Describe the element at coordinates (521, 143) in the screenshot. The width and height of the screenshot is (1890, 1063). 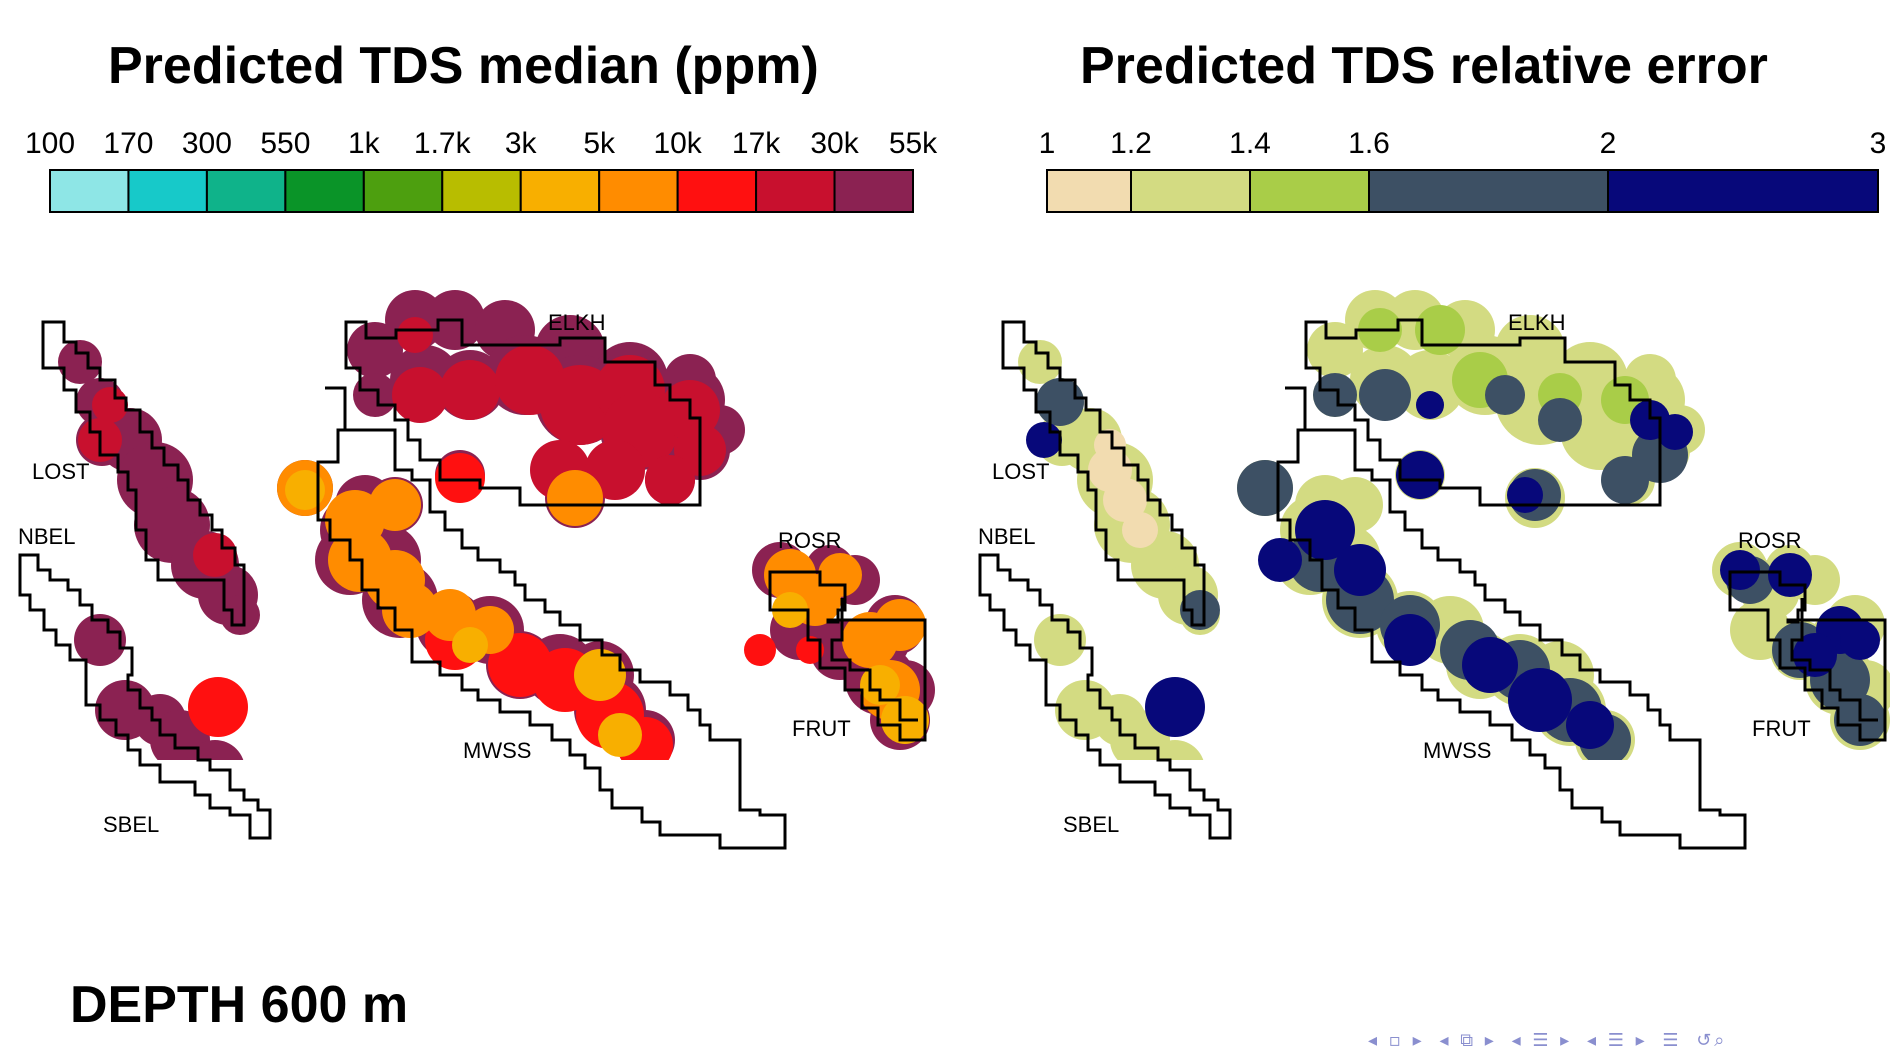
I see `median-colorbar-tick-label: 3k` at that location.